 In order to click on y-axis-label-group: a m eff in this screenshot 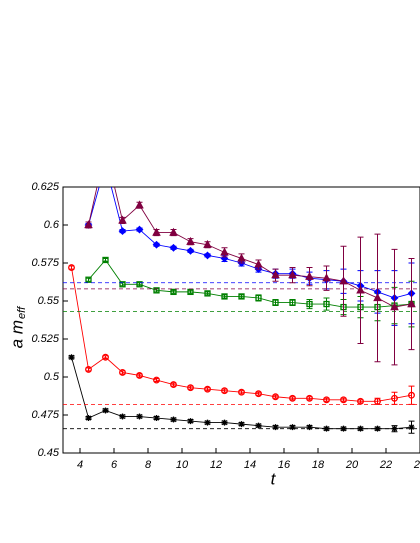, I will do `click(17, 327)`.